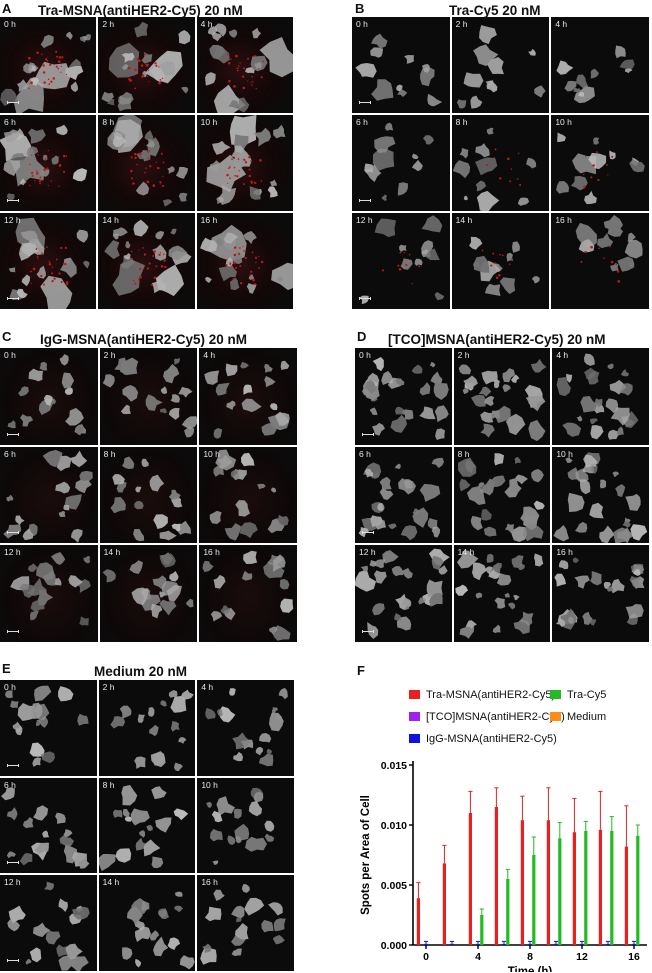 The width and height of the screenshot is (652, 973). I want to click on y-tick-label: 0.005, so click(394, 886).